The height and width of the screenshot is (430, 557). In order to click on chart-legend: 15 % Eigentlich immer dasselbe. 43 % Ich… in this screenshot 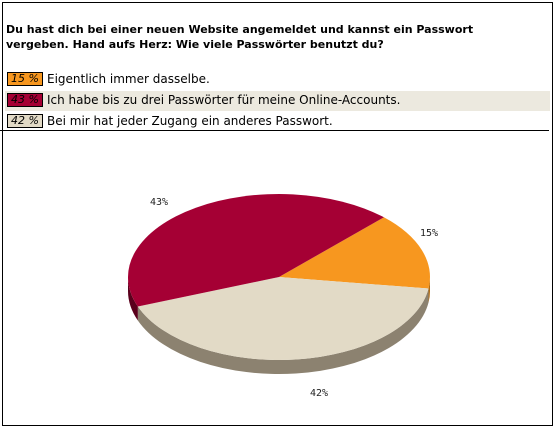, I will do `click(277, 101)`.